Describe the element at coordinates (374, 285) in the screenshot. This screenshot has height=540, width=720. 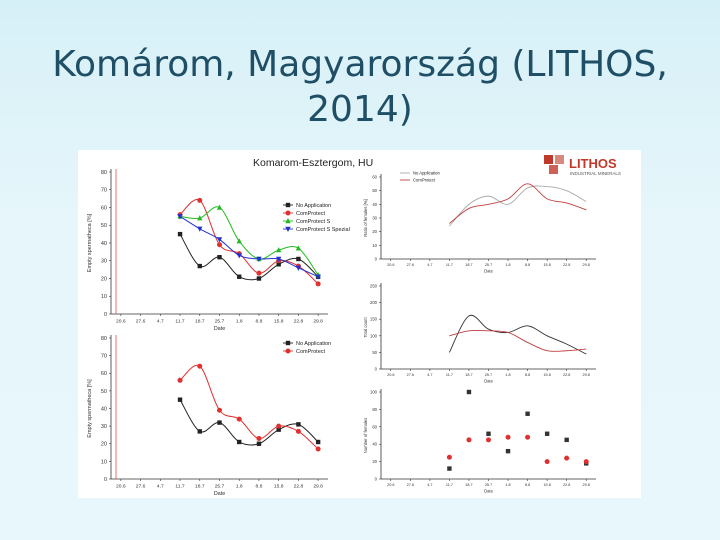
I see `y-tick-label: 250` at that location.